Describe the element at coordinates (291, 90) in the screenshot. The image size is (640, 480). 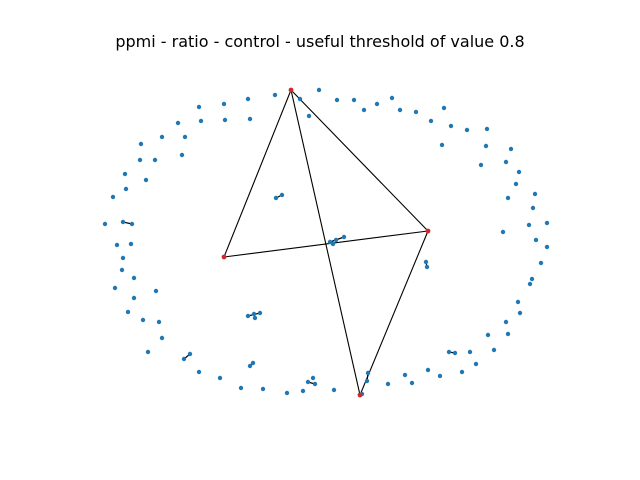
I see `graph-node-highlight-C` at that location.